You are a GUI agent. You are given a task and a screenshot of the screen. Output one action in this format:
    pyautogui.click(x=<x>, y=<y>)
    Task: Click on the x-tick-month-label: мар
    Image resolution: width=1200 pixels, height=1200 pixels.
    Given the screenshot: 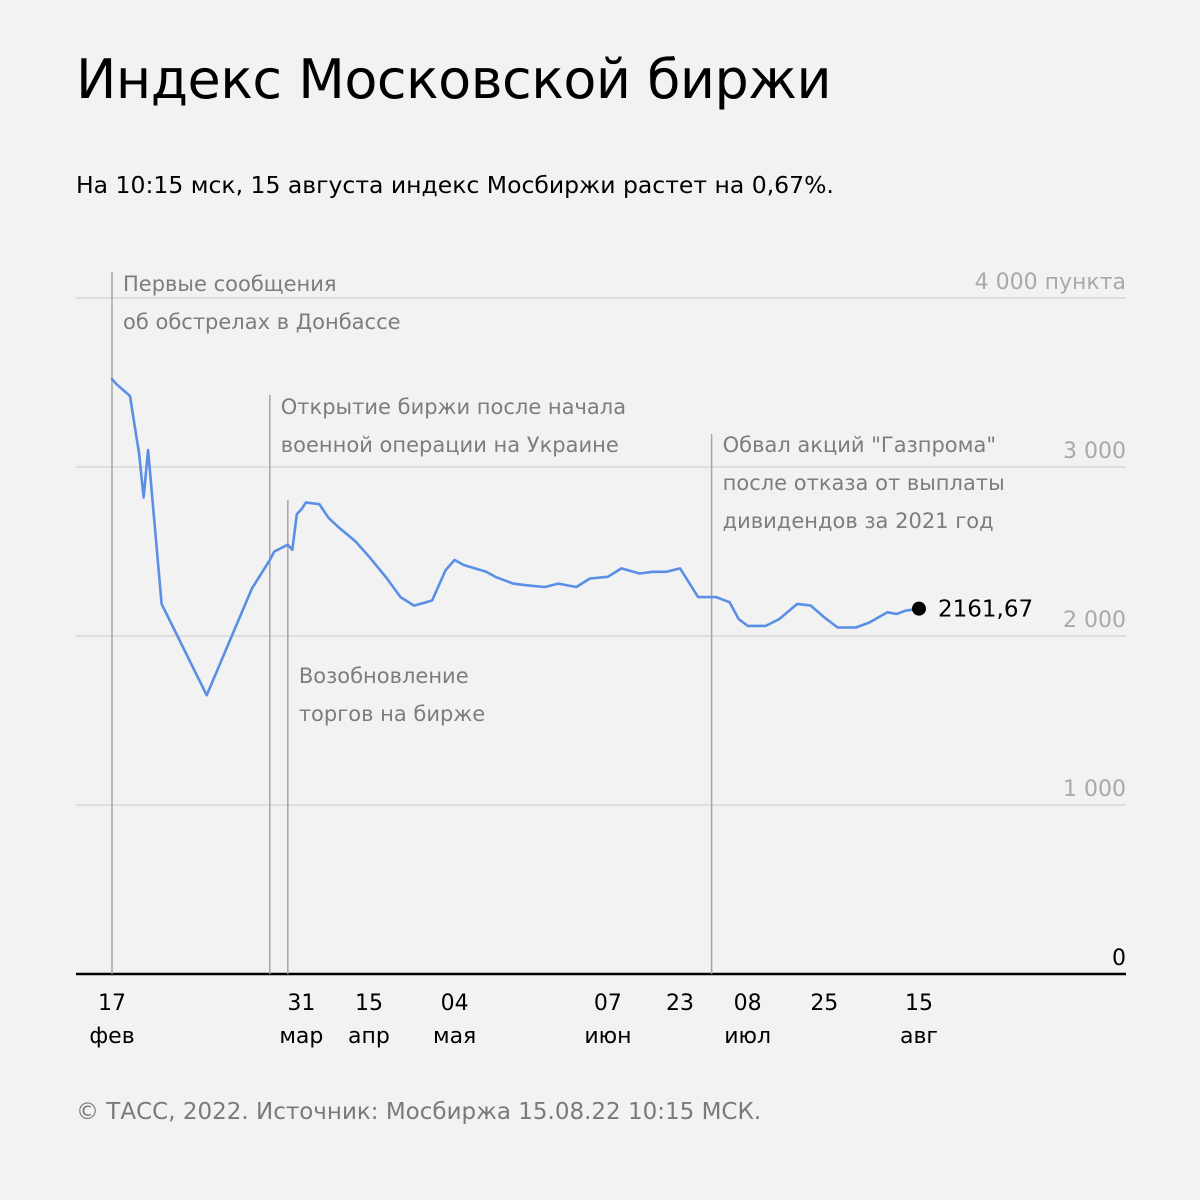 What is the action you would take?
    pyautogui.click(x=301, y=1036)
    